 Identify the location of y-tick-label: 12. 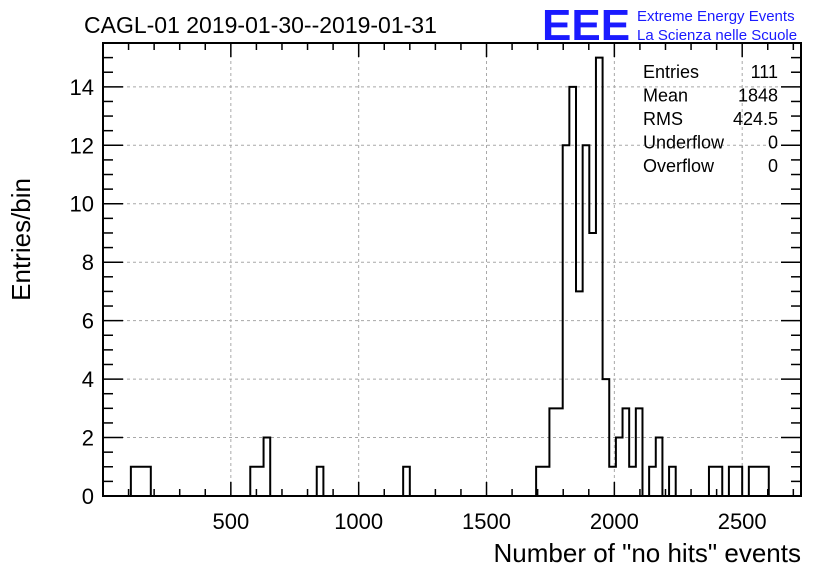
(82, 145).